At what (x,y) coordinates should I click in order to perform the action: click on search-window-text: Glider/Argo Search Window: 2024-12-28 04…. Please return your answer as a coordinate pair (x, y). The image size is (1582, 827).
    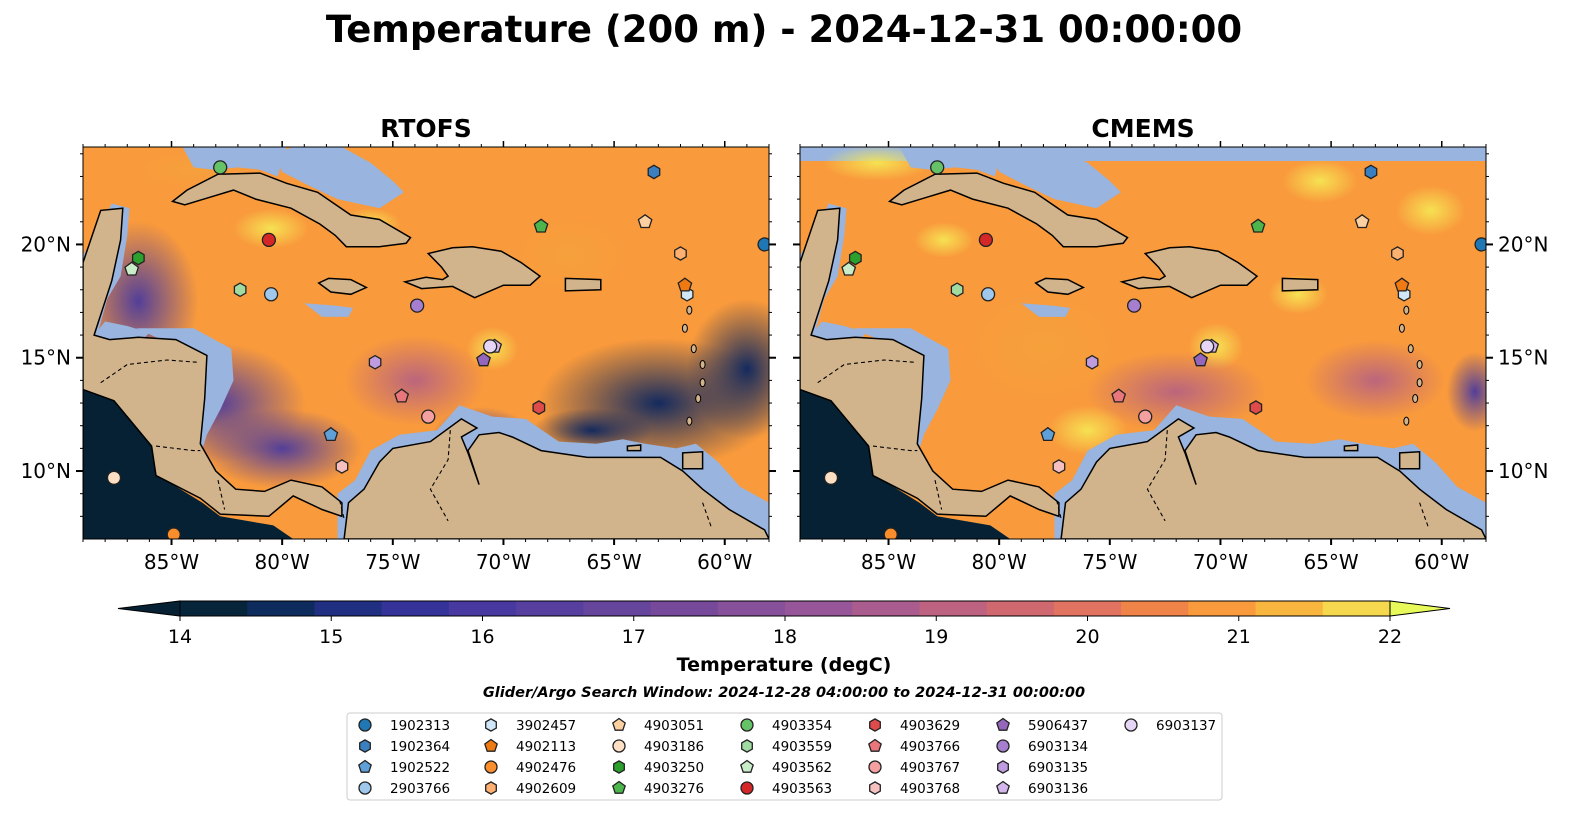
    Looking at the image, I should click on (784, 693).